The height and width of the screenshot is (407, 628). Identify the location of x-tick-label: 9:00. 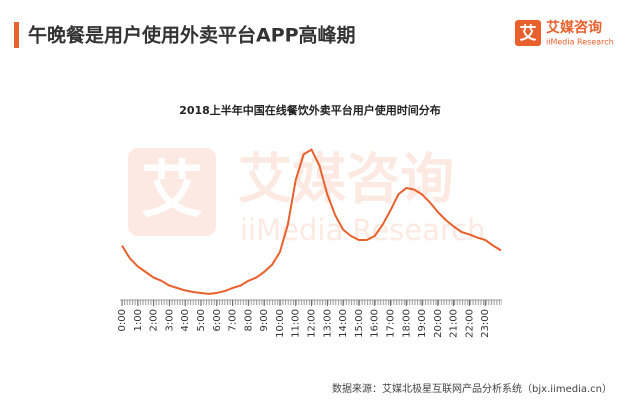
(264, 320).